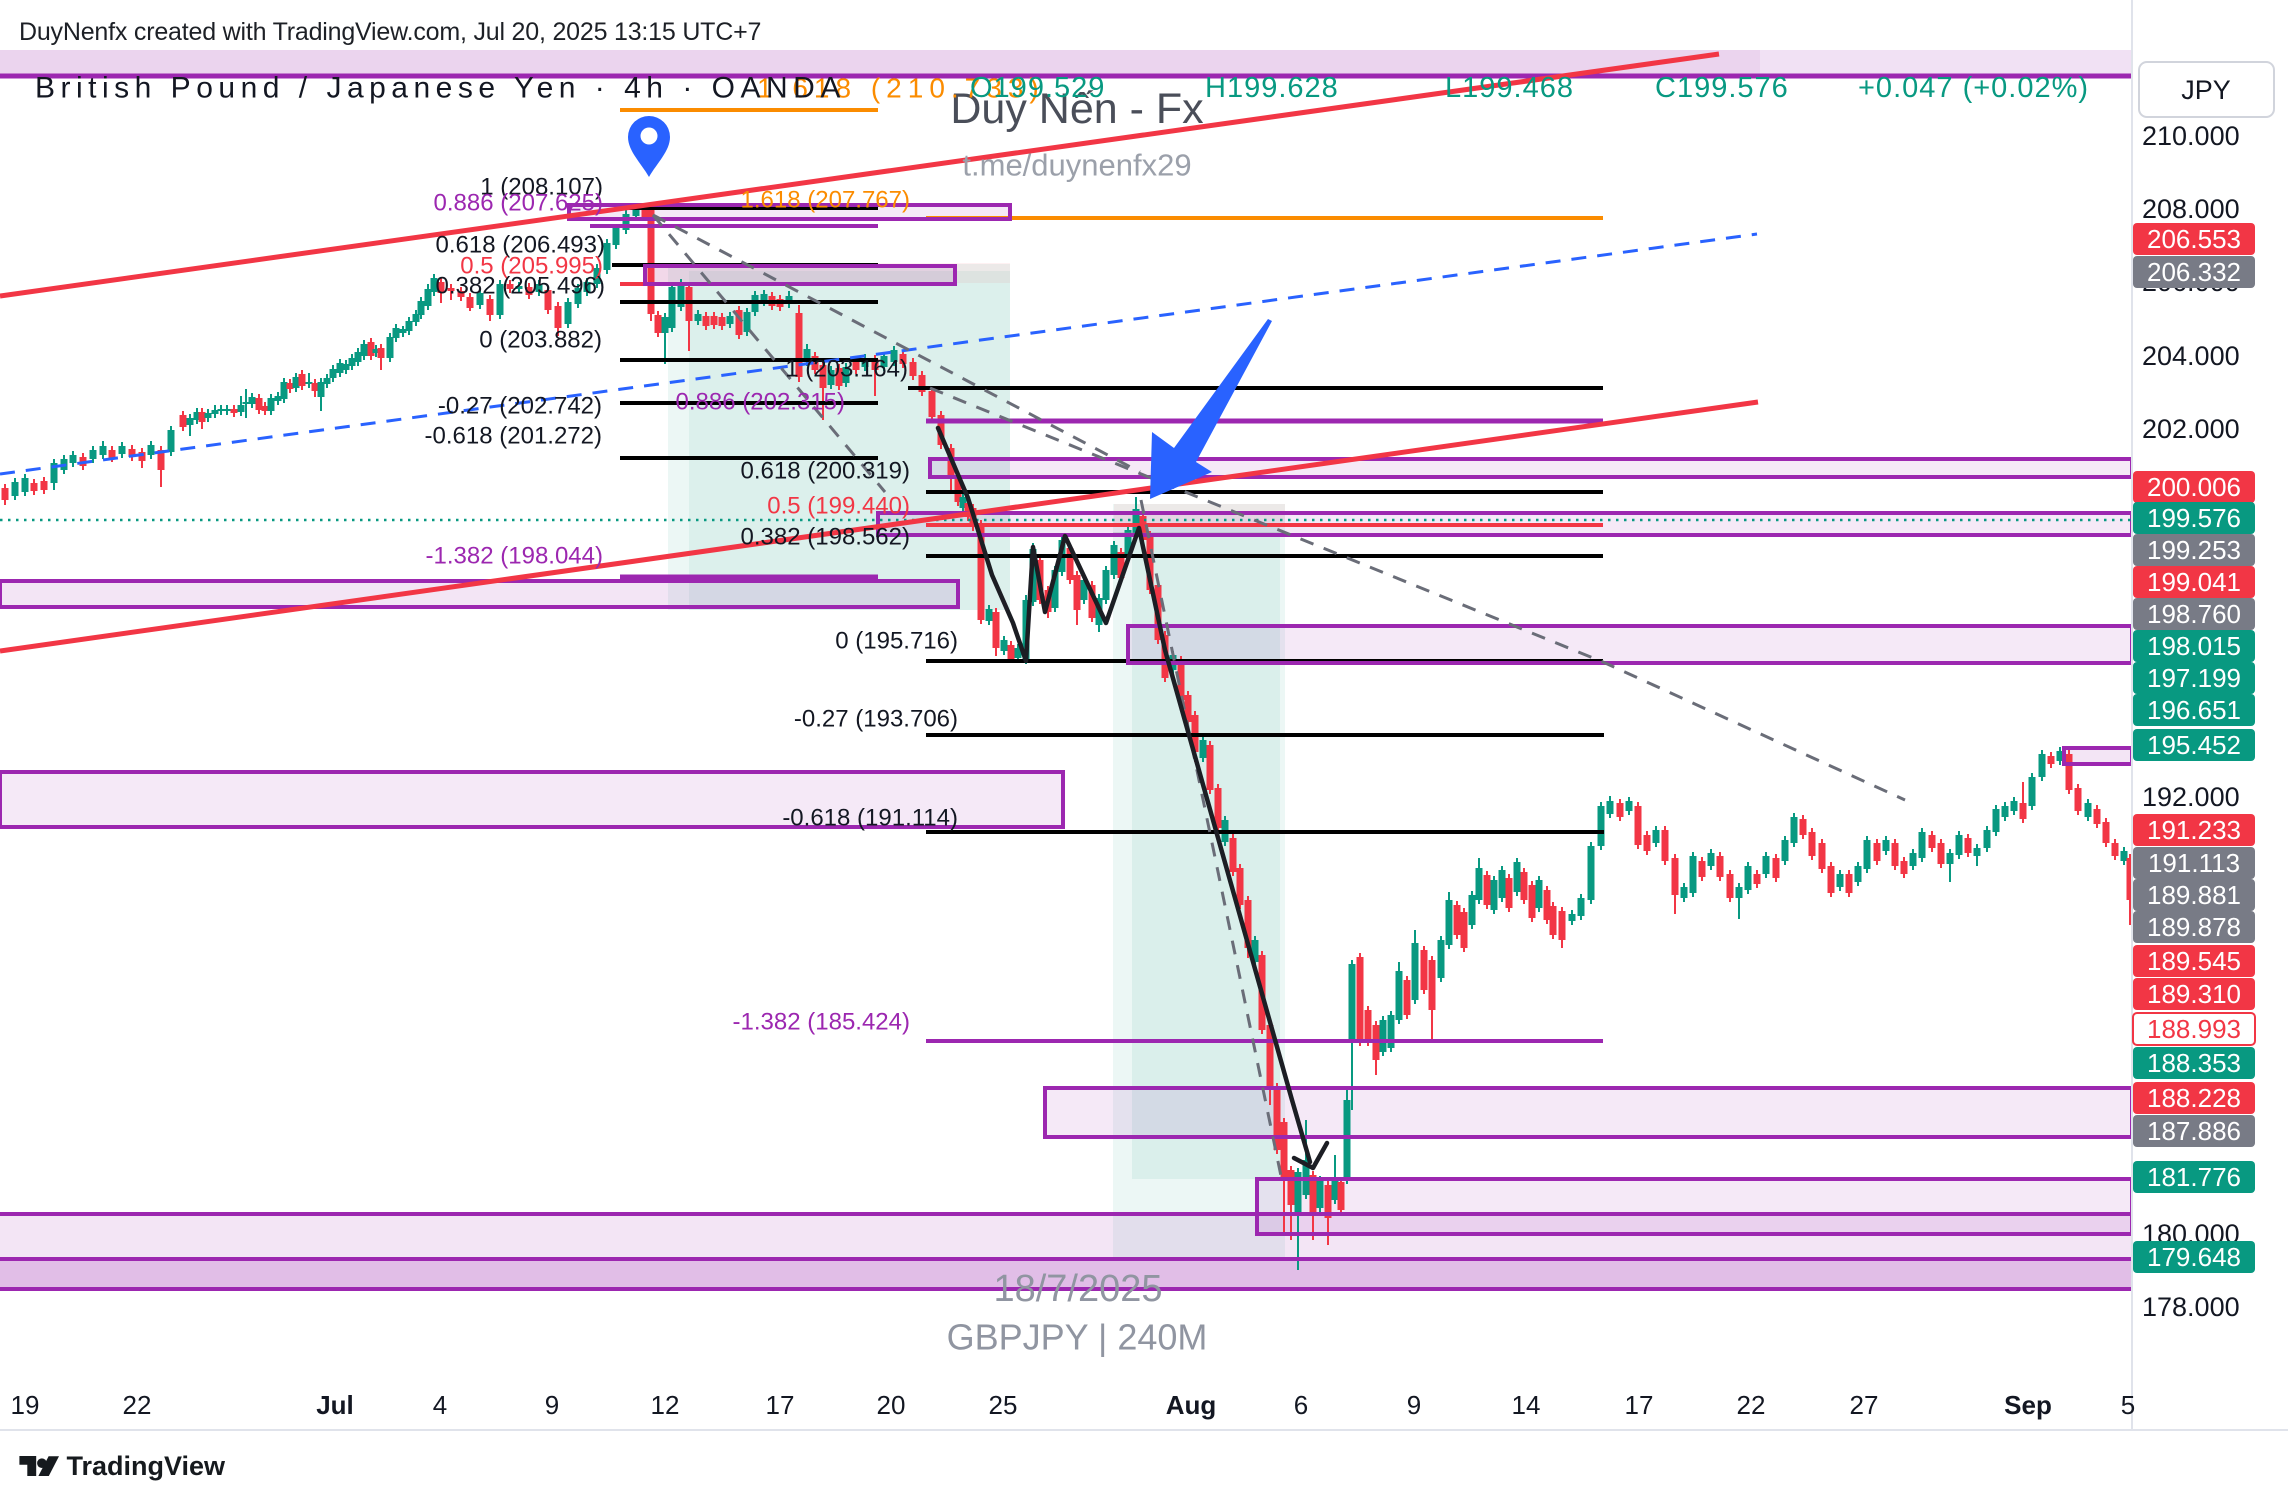 Image resolution: width=2288 pixels, height=1502 pixels. Describe the element at coordinates (760, 402) in the screenshot. I see `svg-text: 0.886 (202.315)` at that location.